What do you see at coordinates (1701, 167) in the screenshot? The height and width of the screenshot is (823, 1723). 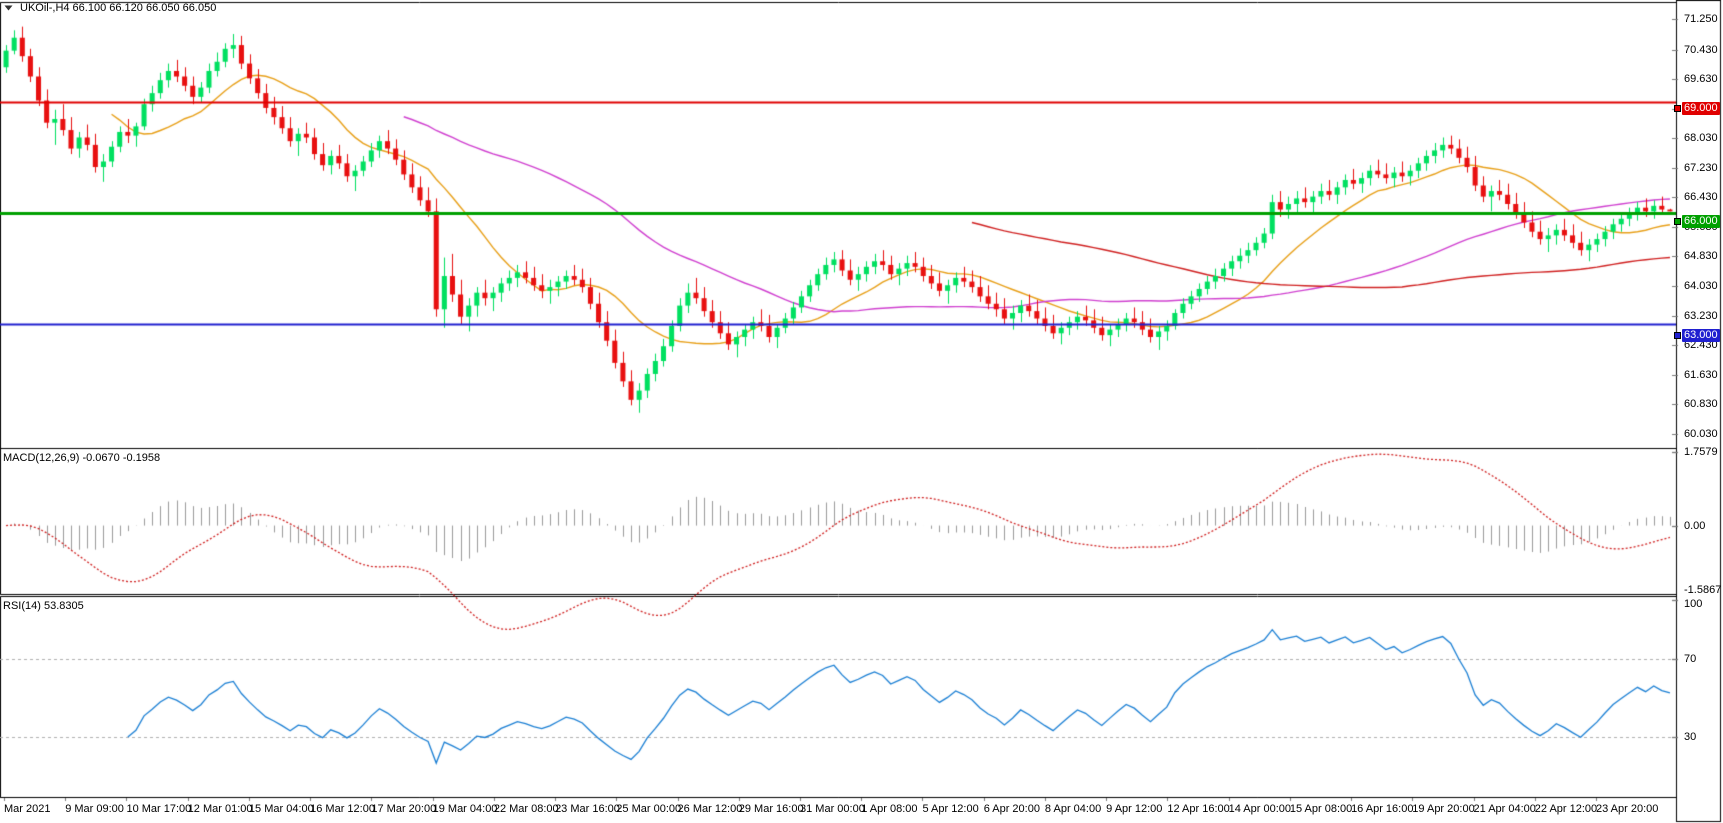 I see `price-tick-label: 67.230` at bounding box center [1701, 167].